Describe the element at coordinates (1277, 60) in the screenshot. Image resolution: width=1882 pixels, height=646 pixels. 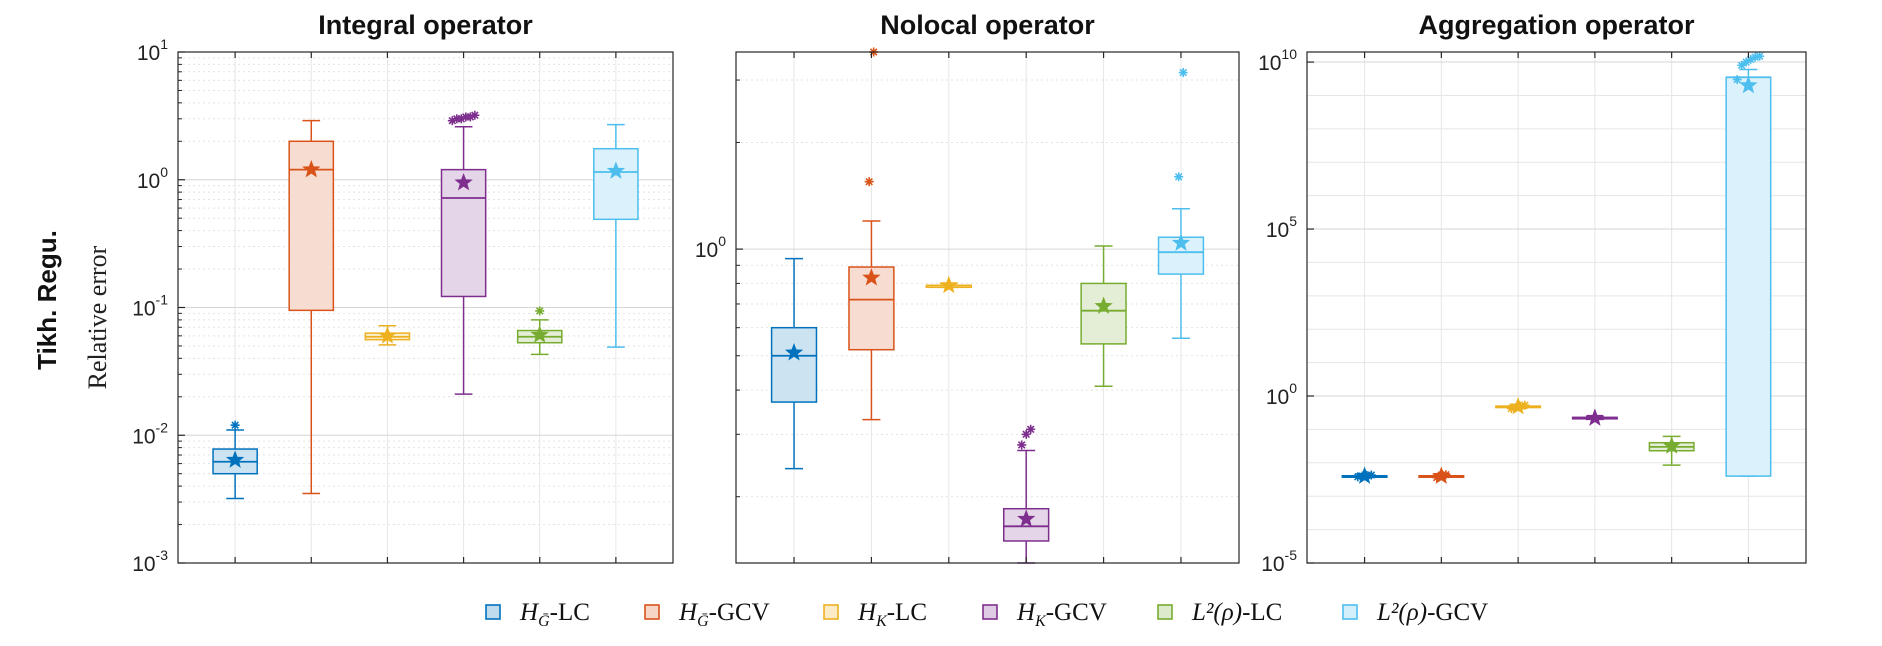
I see `y-tick-label: 10¹⁰` at that location.